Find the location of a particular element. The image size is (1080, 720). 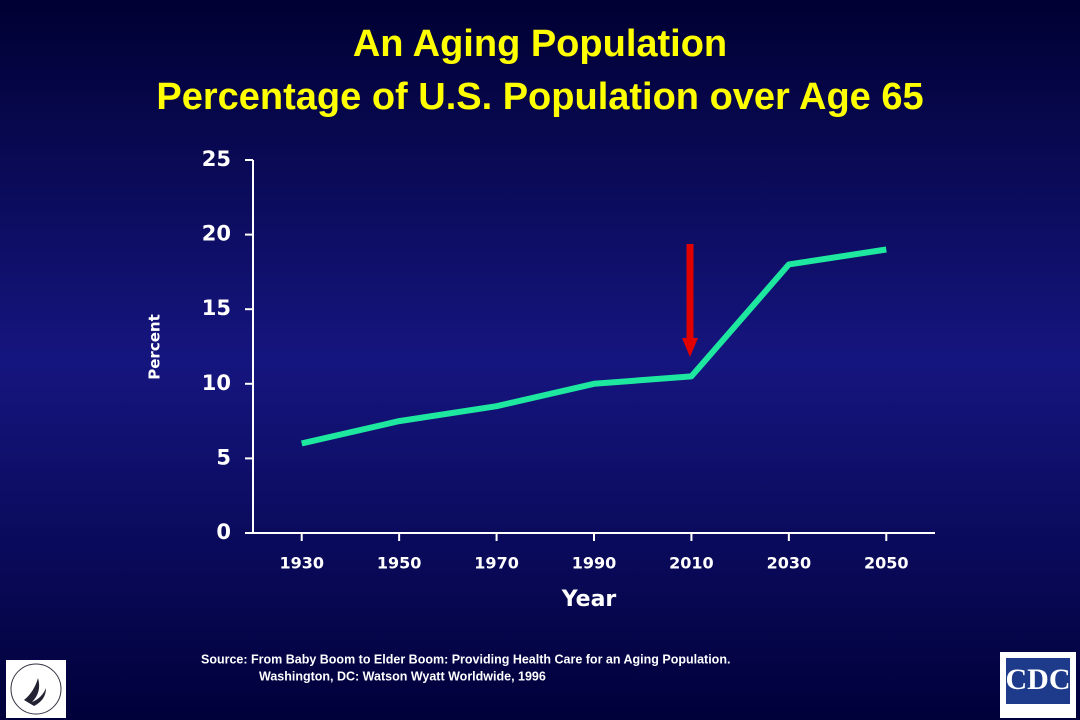

x-tick-label: 1970 is located at coordinates (496, 563).